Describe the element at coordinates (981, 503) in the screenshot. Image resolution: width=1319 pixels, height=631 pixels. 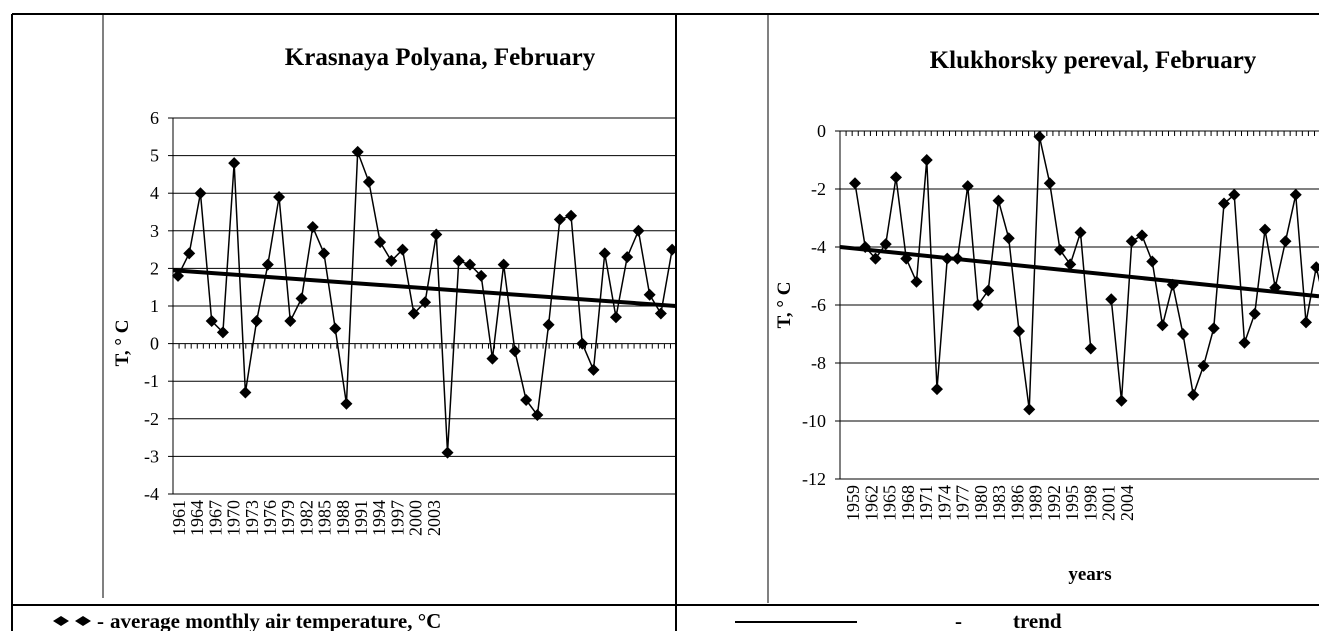
I see `x-tick-label: 1980` at that location.